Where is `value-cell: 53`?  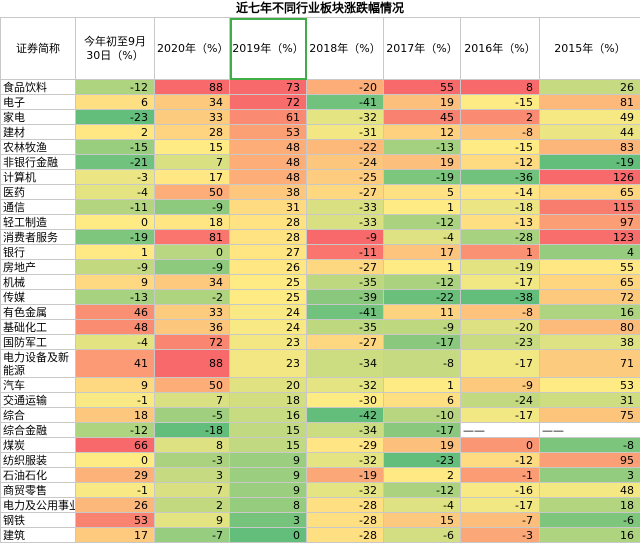
value-cell: 53 is located at coordinates (268, 132).